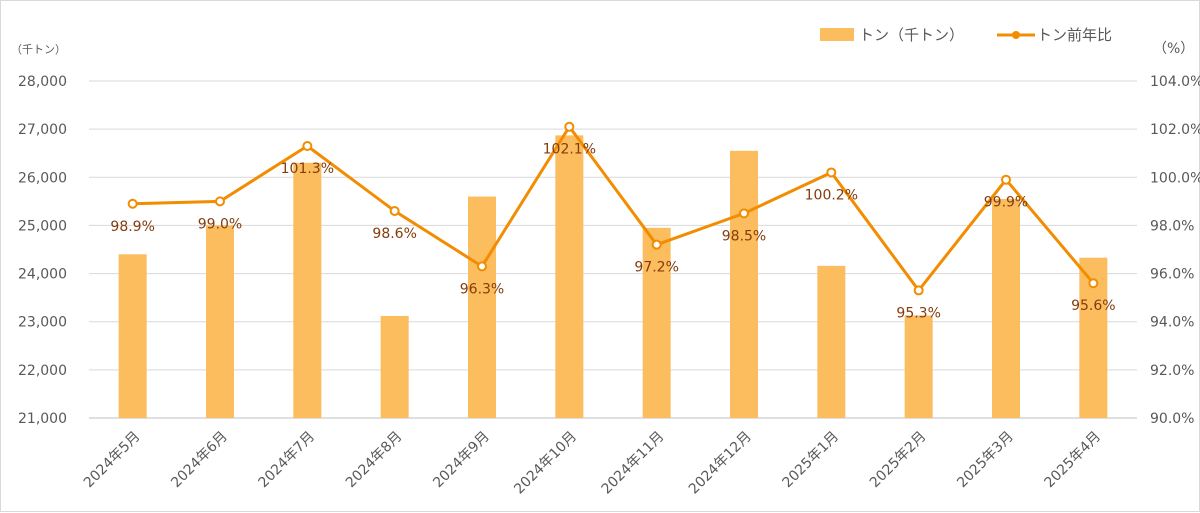 This screenshot has height=513, width=1200. What do you see at coordinates (461, 460) in the screenshot?
I see `category-label: 2024年9月` at bounding box center [461, 460].